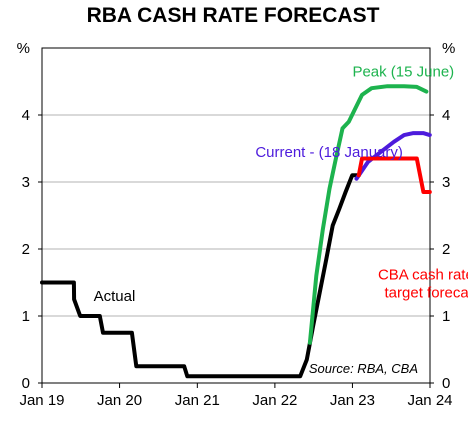  Describe the element at coordinates (26, 182) in the screenshot. I see `y-tick-label-left: 3` at that location.